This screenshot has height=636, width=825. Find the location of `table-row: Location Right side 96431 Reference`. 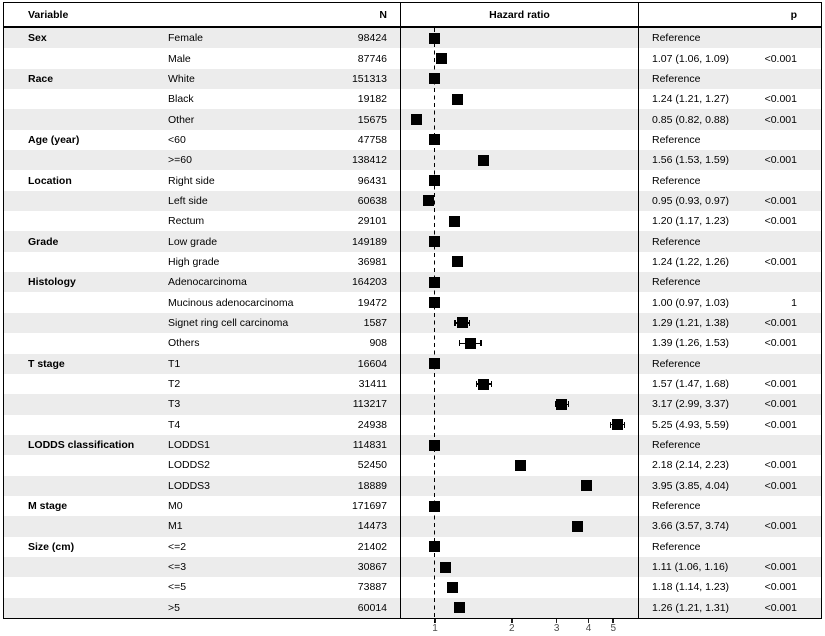

table-row: Location Right side 96431 Reference is located at coordinates (412, 180).